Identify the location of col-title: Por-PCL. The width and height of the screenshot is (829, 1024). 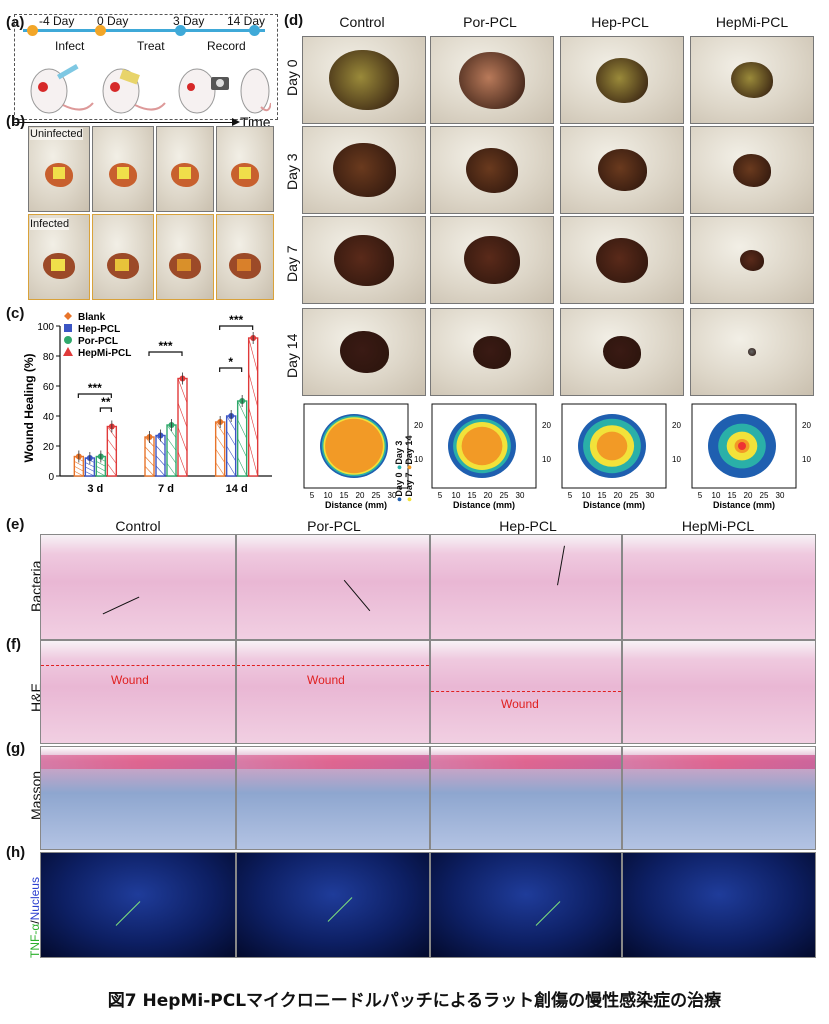
(490, 22).